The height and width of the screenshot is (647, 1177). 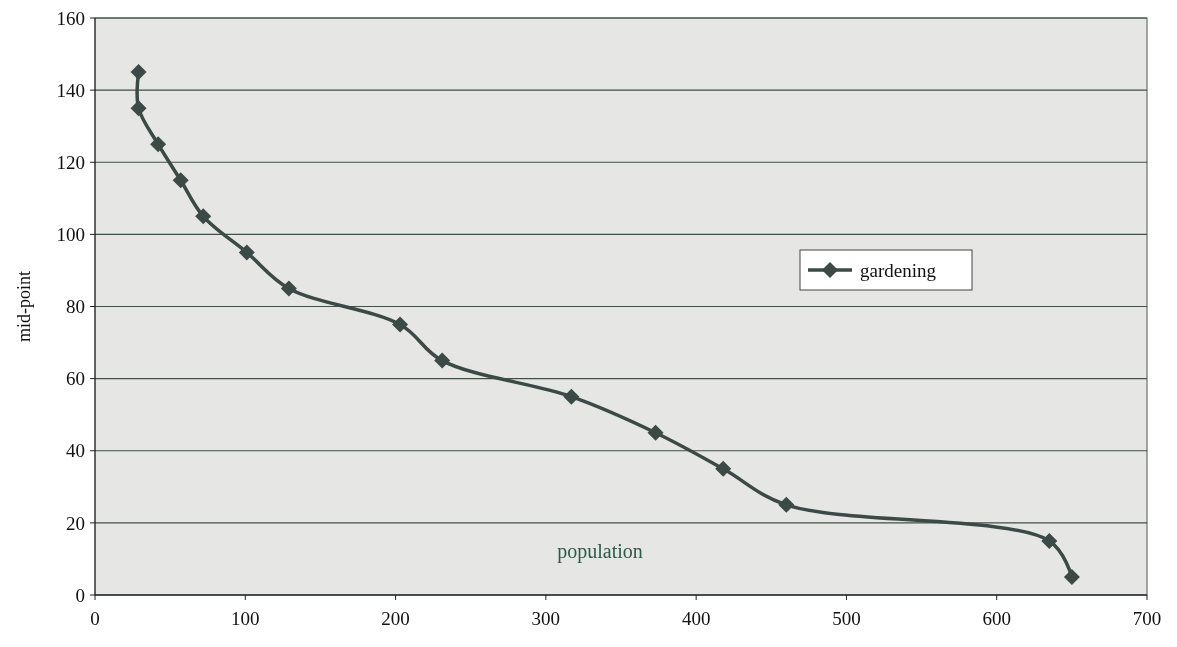 I want to click on y-tick-label: 160, so click(x=70, y=18).